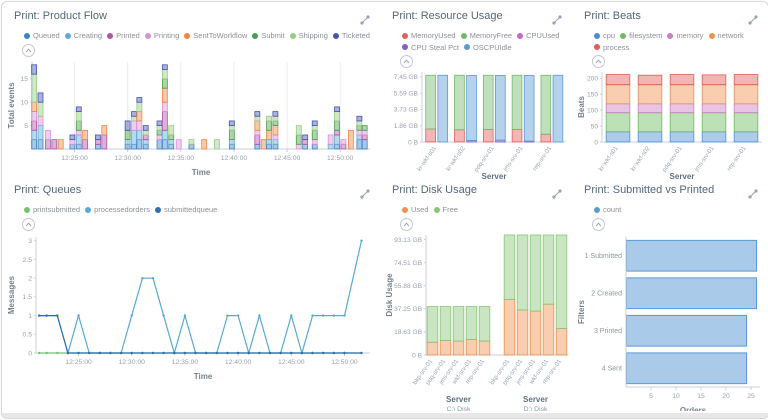 The image size is (768, 420). Describe the element at coordinates (726, 35) in the screenshot. I see `legend-item-network: network` at that location.